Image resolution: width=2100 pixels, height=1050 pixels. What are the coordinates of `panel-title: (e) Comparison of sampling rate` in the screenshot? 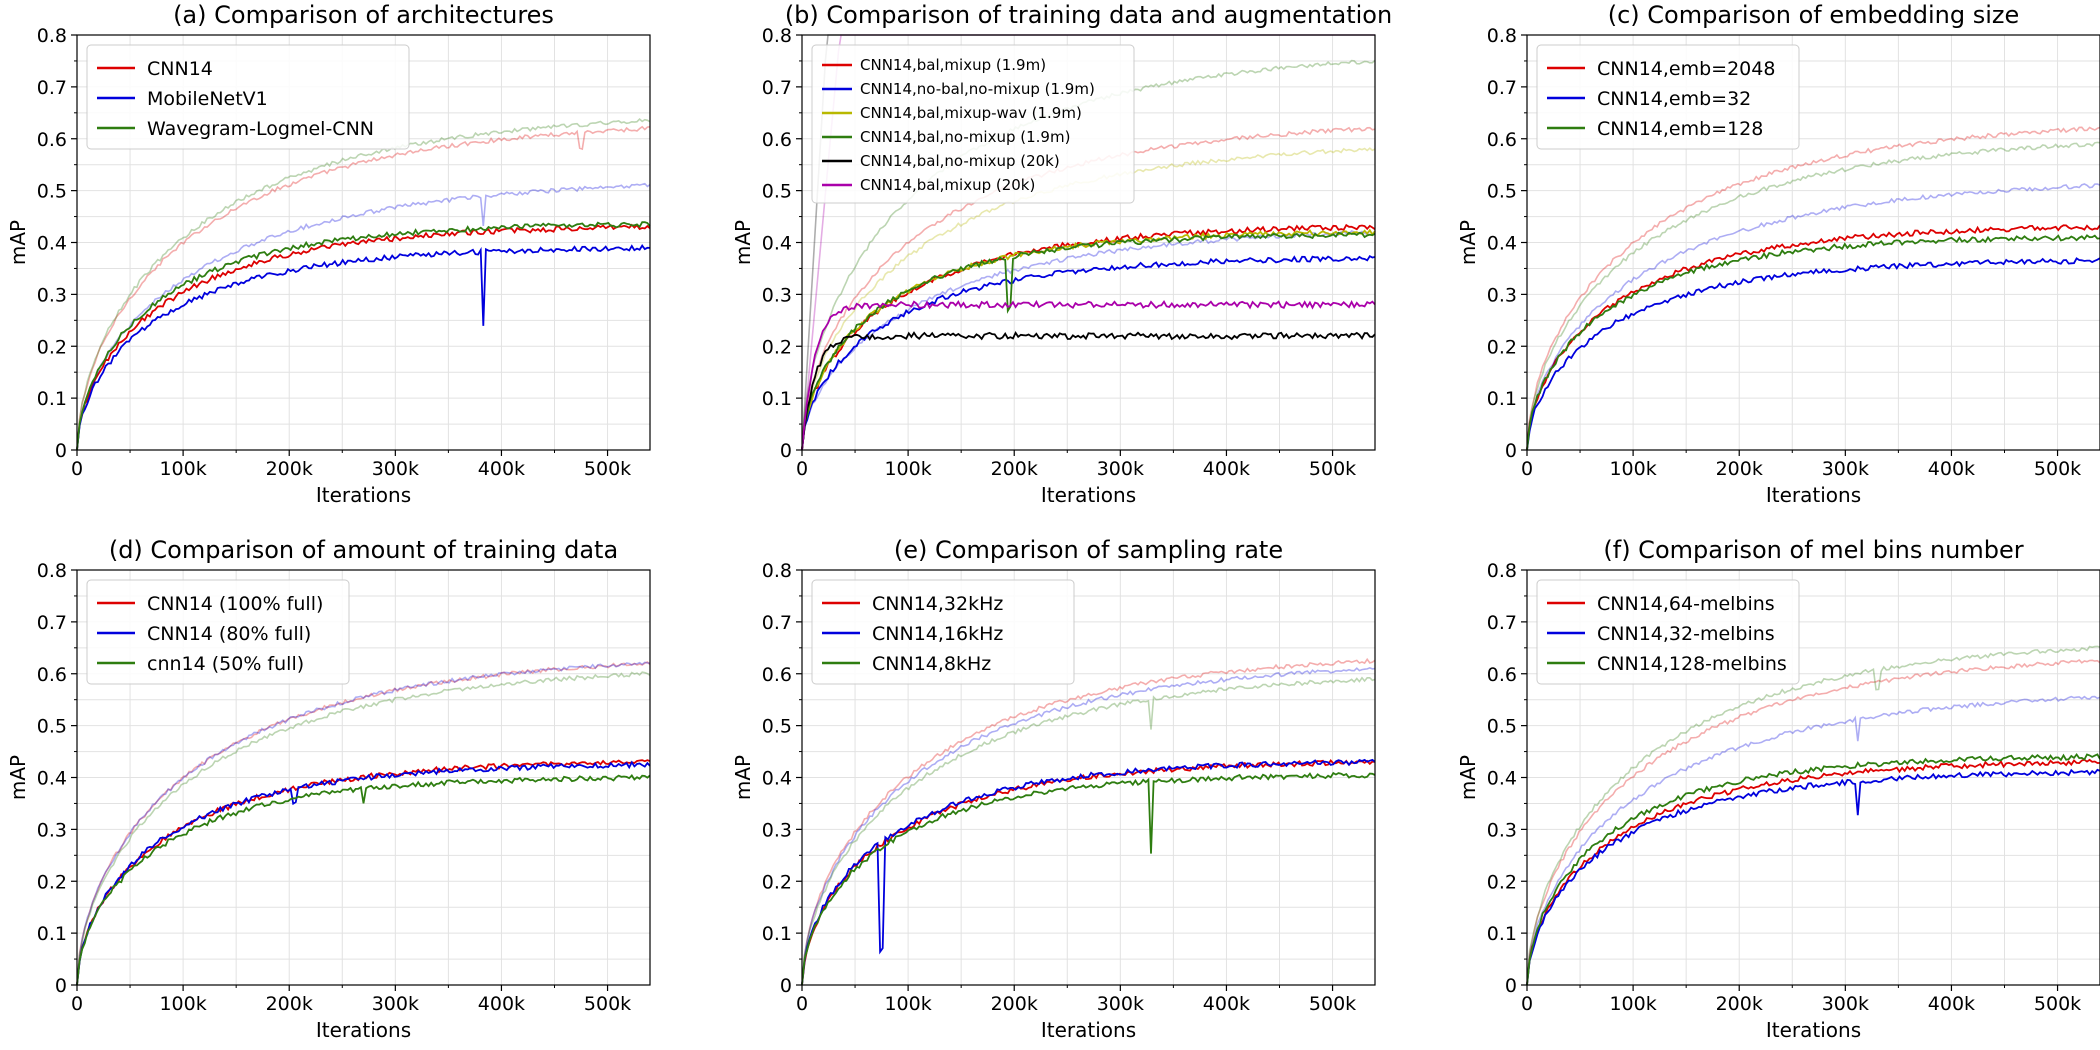 It's located at (1088, 550).